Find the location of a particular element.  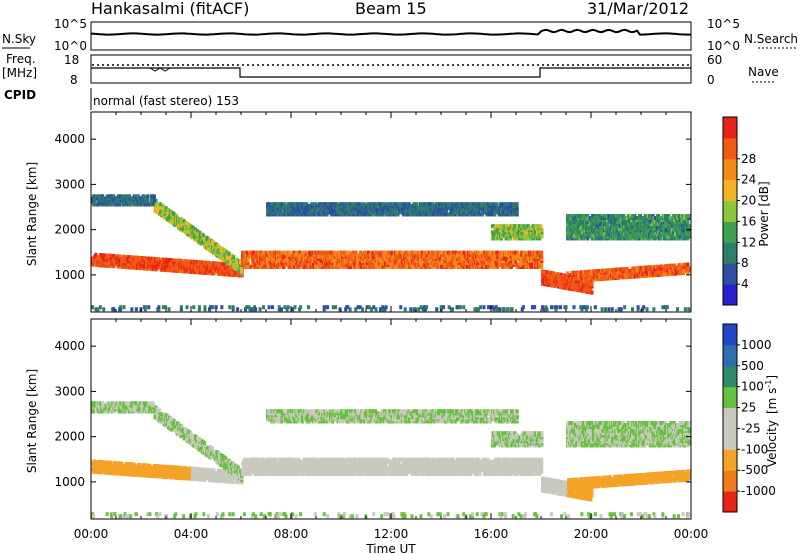

cpid-label: CPID is located at coordinates (20, 95).